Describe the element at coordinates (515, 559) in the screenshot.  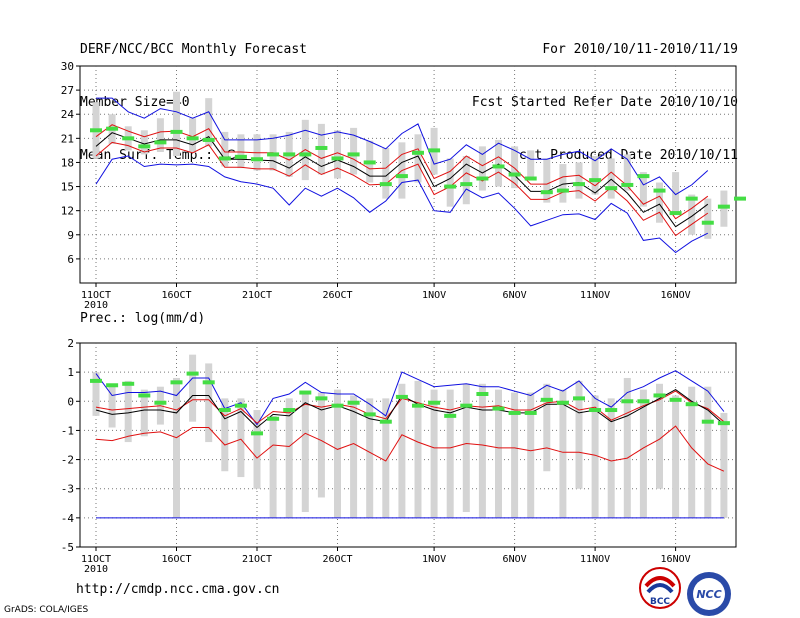
I see `x-tick-label: 6NOV` at that location.